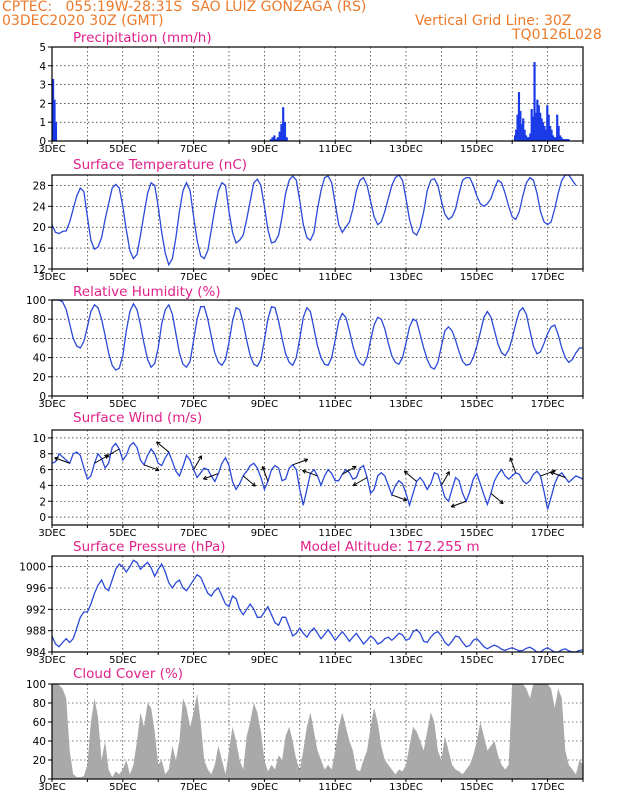 The width and height of the screenshot is (618, 800). I want to click on y-tick-label: 1, so click(42, 123).